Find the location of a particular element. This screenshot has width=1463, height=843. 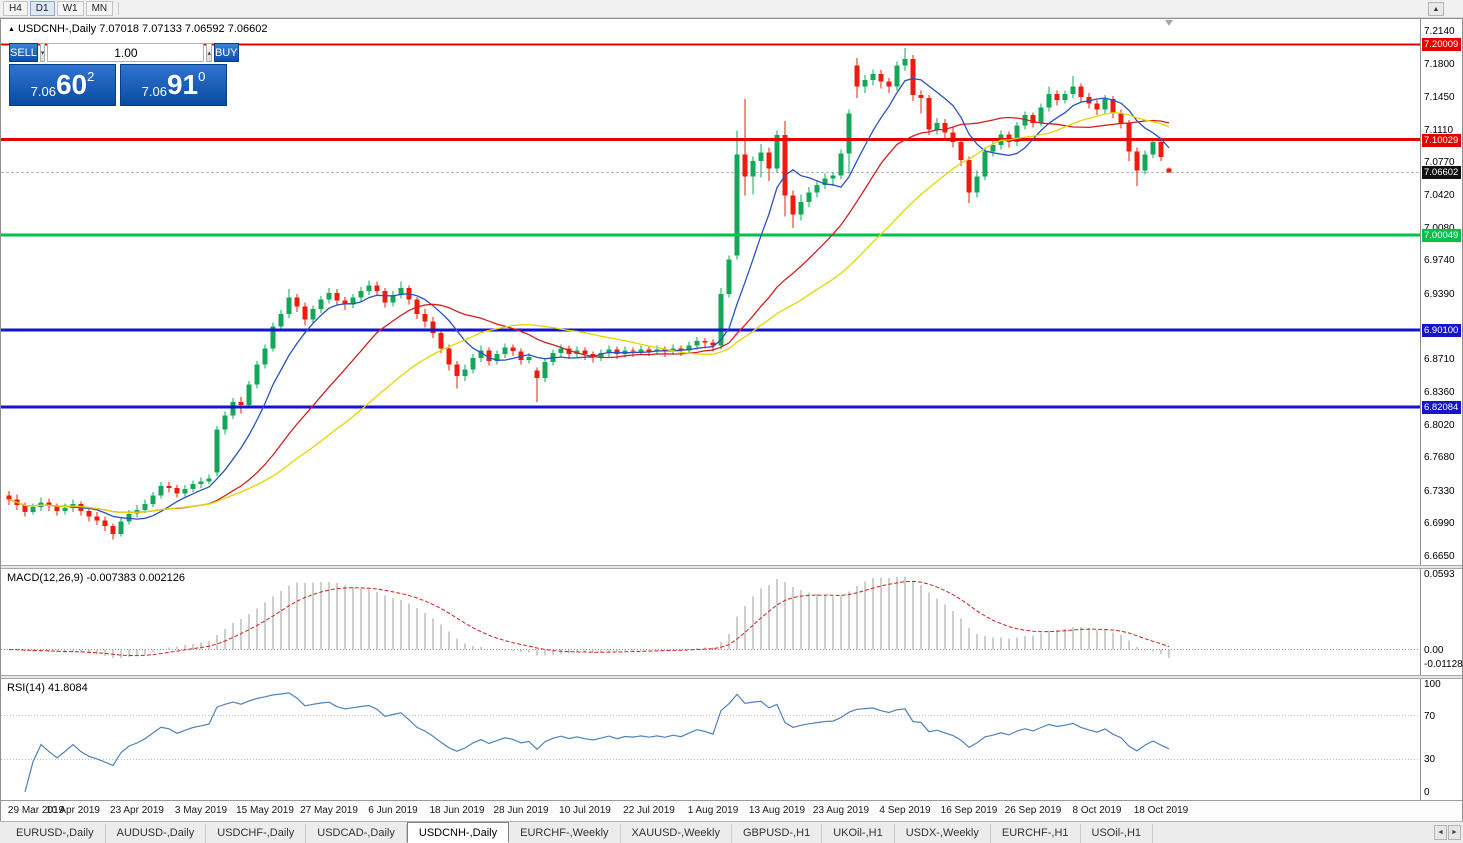

scroll-up-button: ▲ is located at coordinates (1436, 9).